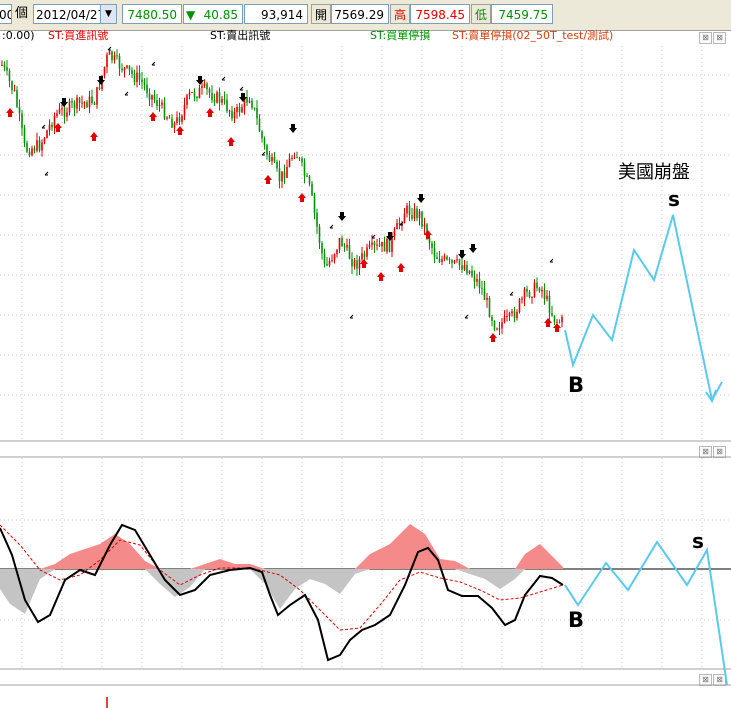 The height and width of the screenshot is (708, 731). Describe the element at coordinates (75, 14) in the screenshot. I see `date-select: 2012/04/27 ▼` at that location.